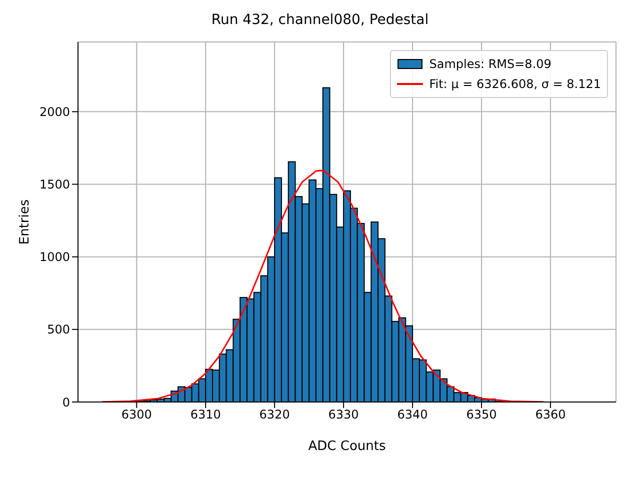 This screenshot has height=480, width=640. I want to click on x-tick-label: 6360, so click(550, 415).